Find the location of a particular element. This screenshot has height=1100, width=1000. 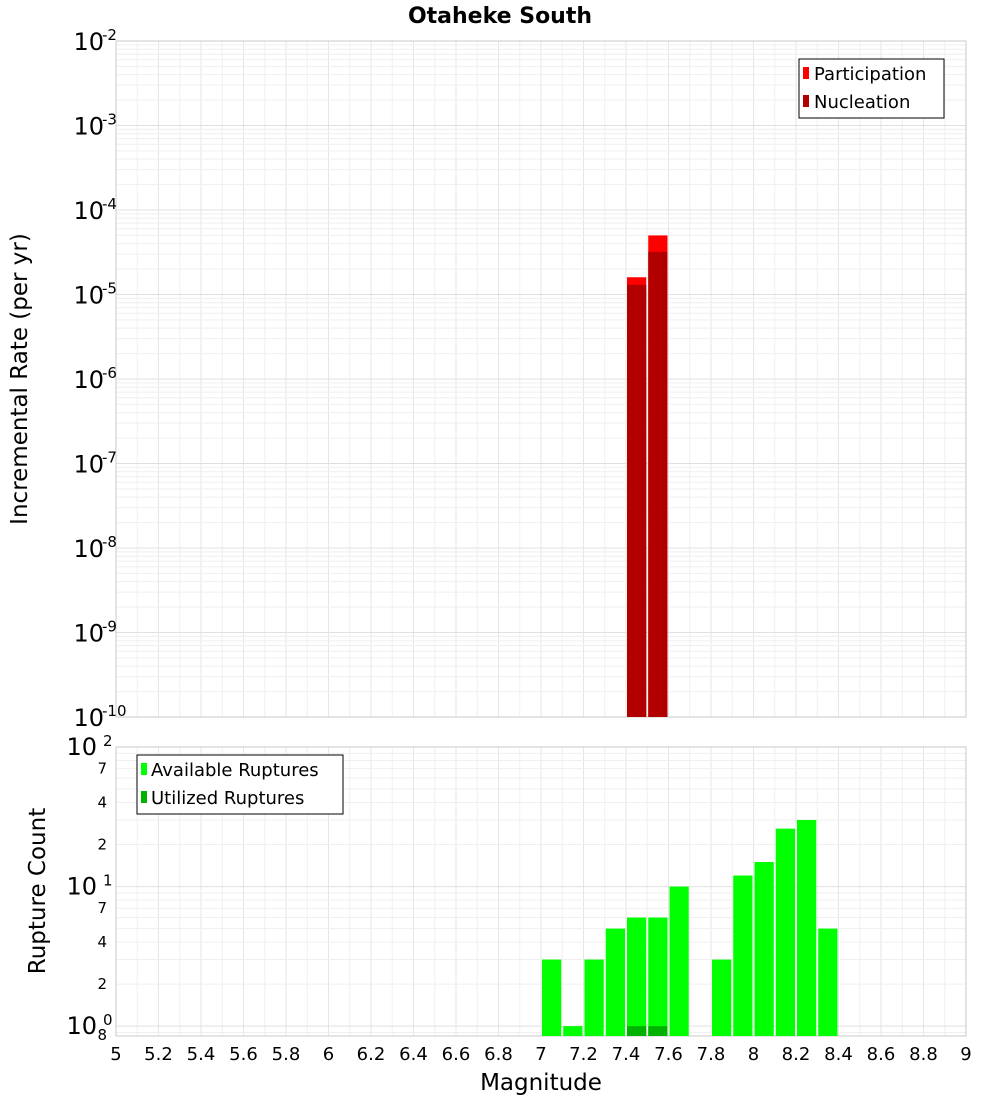

legend-label-nucleation: Nucleation is located at coordinates (862, 102).